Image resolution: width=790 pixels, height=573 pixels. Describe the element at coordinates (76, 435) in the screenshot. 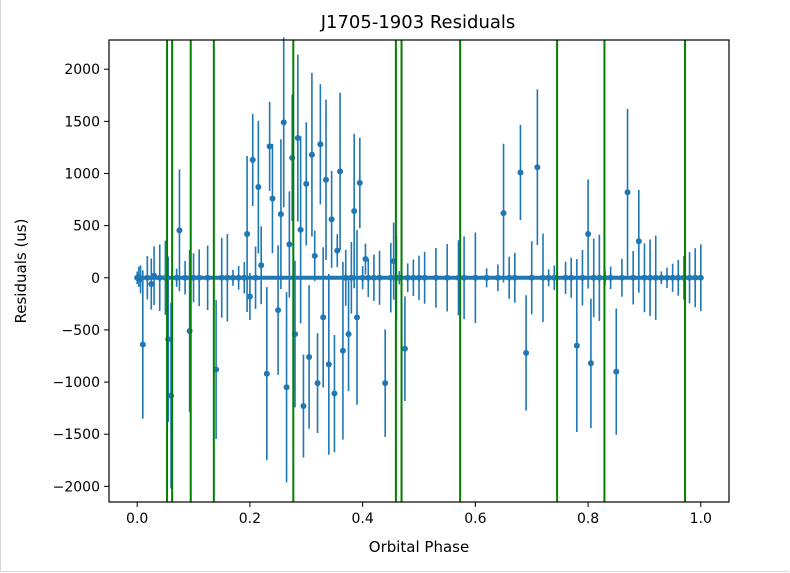

I see `y-tick-label: −1500` at that location.